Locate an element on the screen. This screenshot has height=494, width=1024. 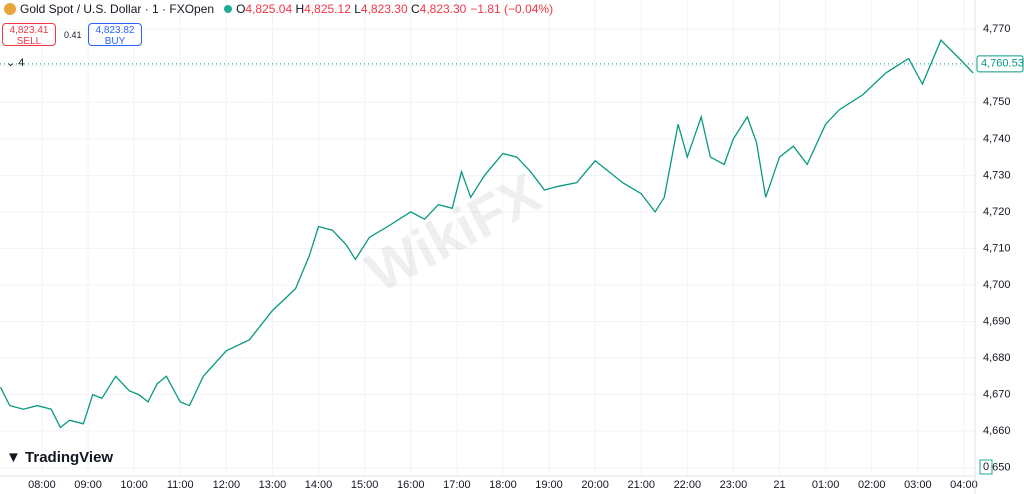
y-tick-label: 4,670 is located at coordinates (997, 395).